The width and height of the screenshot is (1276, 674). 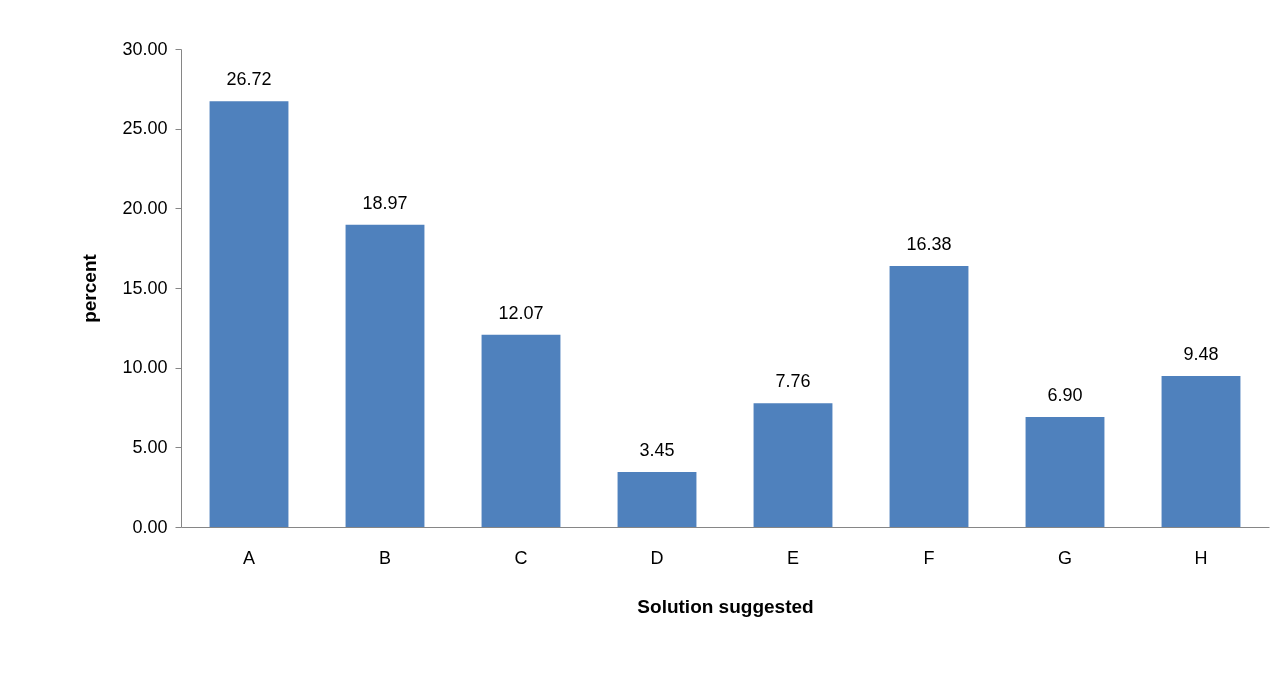 I want to click on y-tick-label: 0.00, so click(x=150, y=526).